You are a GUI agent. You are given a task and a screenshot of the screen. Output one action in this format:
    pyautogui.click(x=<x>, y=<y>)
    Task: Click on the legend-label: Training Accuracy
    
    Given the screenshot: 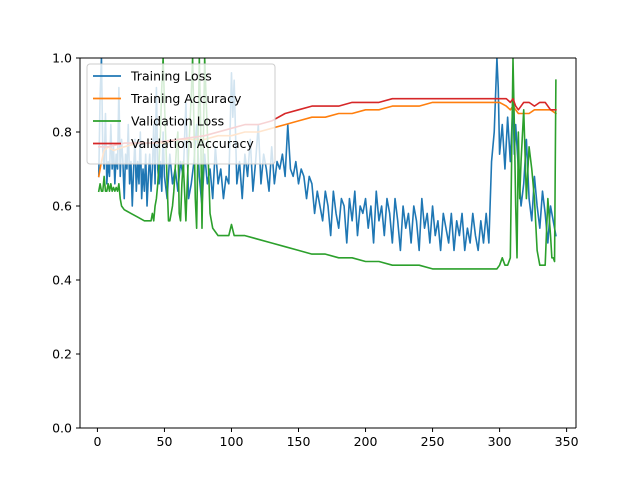 What is the action you would take?
    pyautogui.click(x=186, y=98)
    